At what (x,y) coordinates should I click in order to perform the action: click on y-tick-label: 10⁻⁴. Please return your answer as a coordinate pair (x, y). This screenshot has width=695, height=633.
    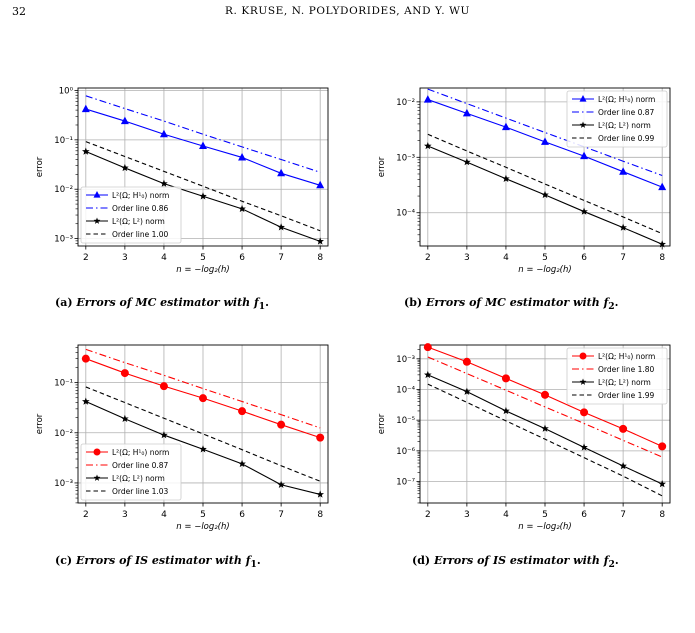
    Looking at the image, I should click on (405, 214).